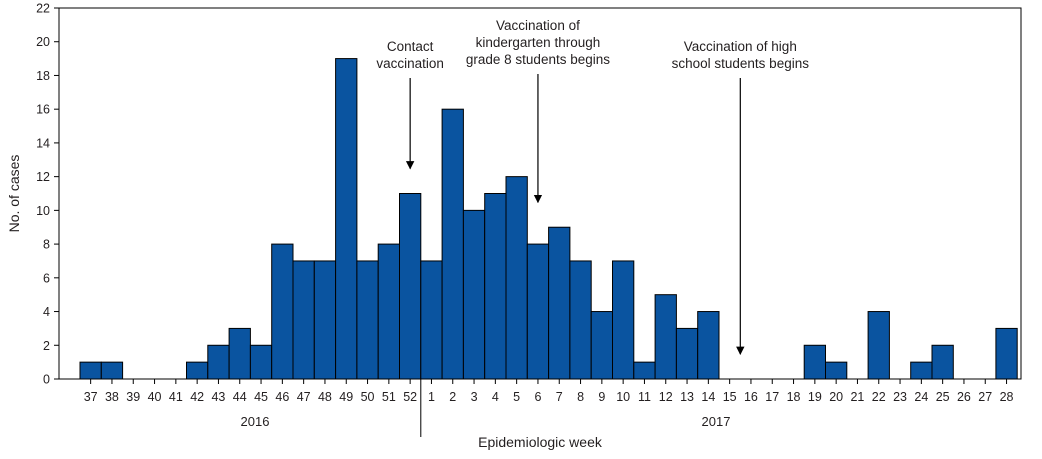  Describe the element at coordinates (580, 397) in the screenshot. I see `x-tick-label-8: 8` at that location.